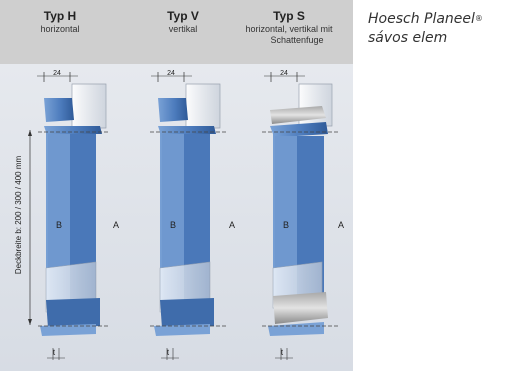 This screenshot has width=505, height=376. Describe the element at coordinates (435, 38) in the screenshot. I see `caption-line-2: sávos elem` at that location.